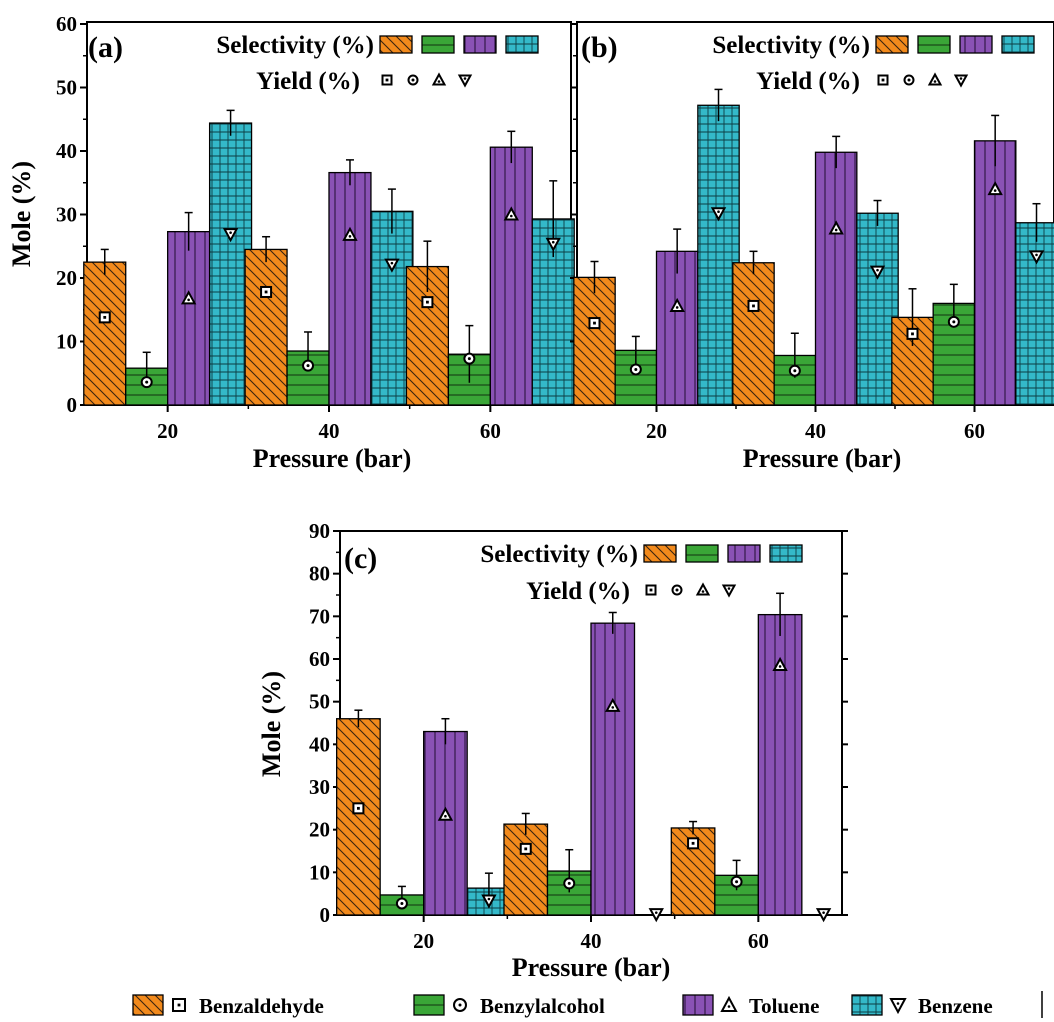 The width and height of the screenshot is (1054, 1022). What do you see at coordinates (635, 350) in the screenshot?
I see `error-bar-benzylalcohol` at bounding box center [635, 350].